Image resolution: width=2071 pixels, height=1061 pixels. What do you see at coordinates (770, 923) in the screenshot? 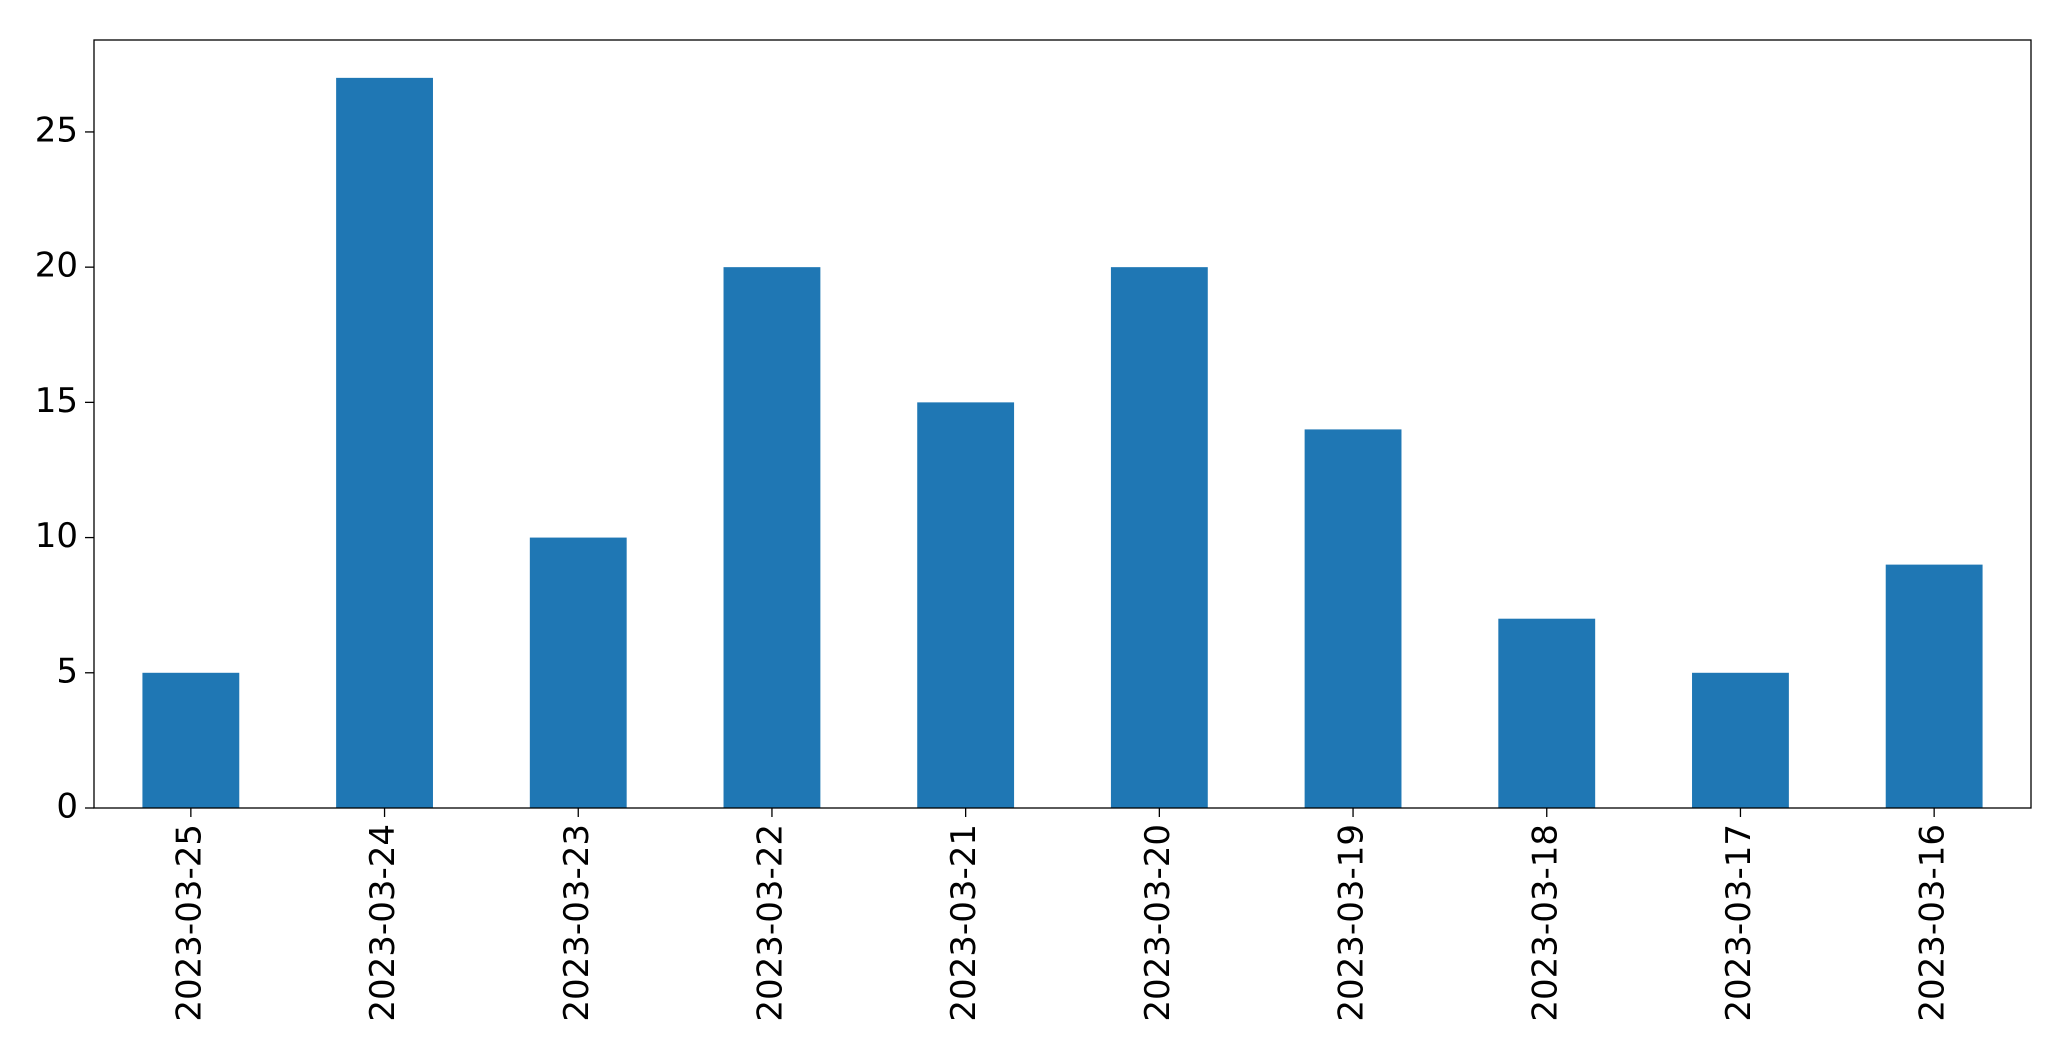
I see `x-tick-label: 2023-03-22` at bounding box center [770, 923].